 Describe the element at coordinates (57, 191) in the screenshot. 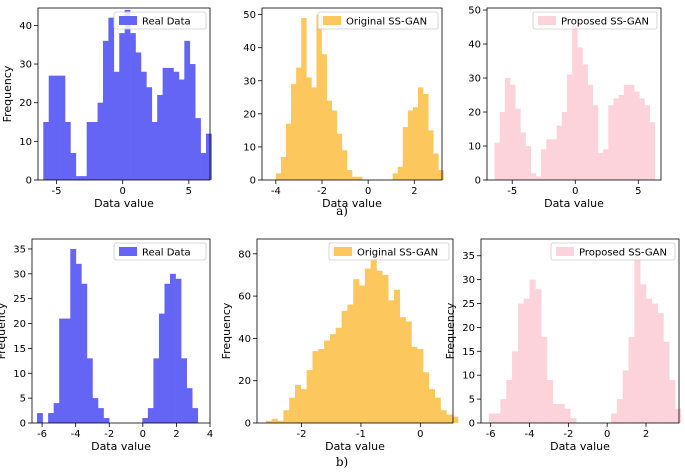

I see `x-tick-label: -5` at that location.